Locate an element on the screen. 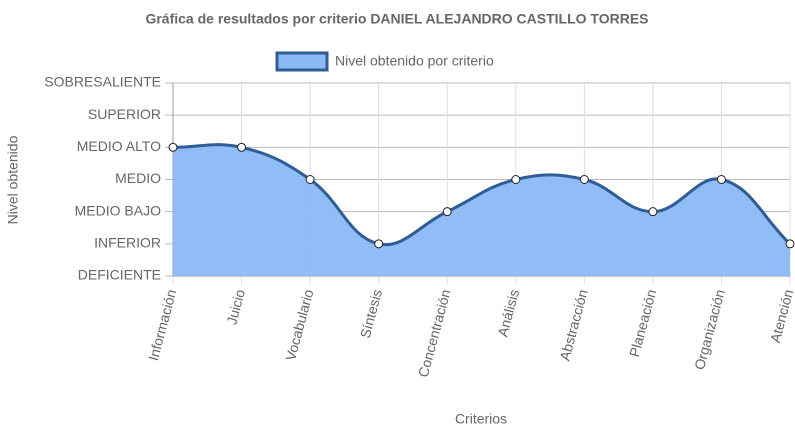 Image resolution: width=795 pixels, height=435 pixels. y-tick-label: MEDIO is located at coordinates (138, 178).